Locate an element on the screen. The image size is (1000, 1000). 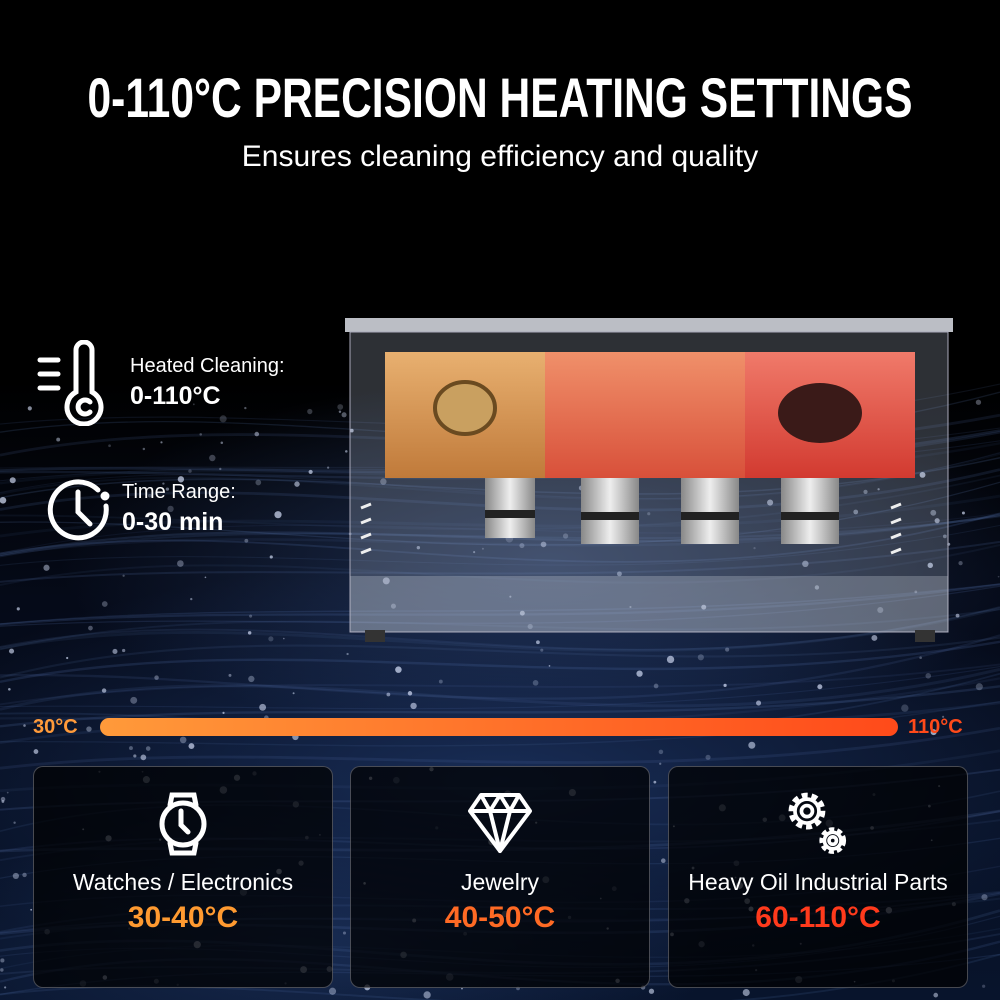
spec-heated-cleaning: Heated Cleaning: 0-110°C is located at coordinates (160, 383).